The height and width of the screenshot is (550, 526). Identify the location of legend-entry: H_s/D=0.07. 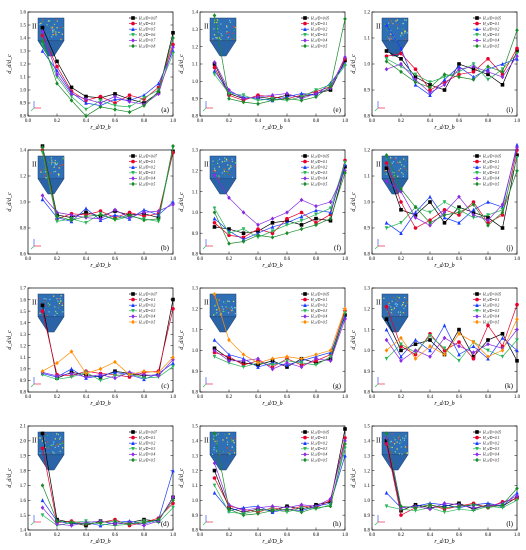
(147, 294).